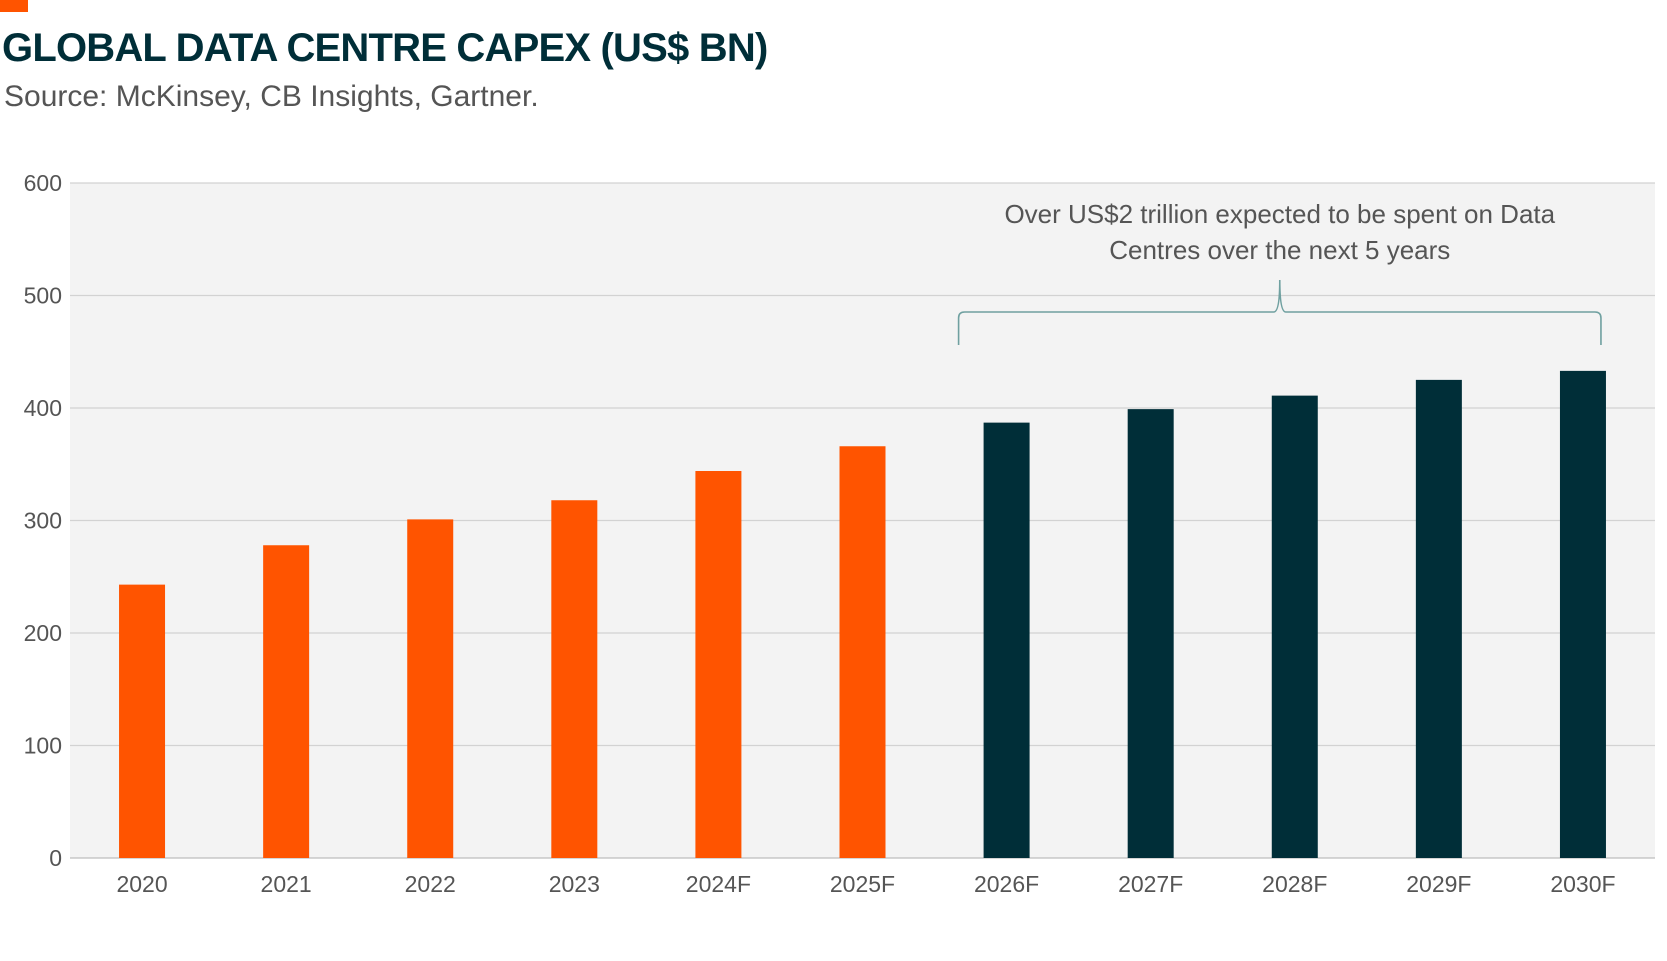  What do you see at coordinates (1438, 884) in the screenshot?
I see `x-tick-label: 2029F` at bounding box center [1438, 884].